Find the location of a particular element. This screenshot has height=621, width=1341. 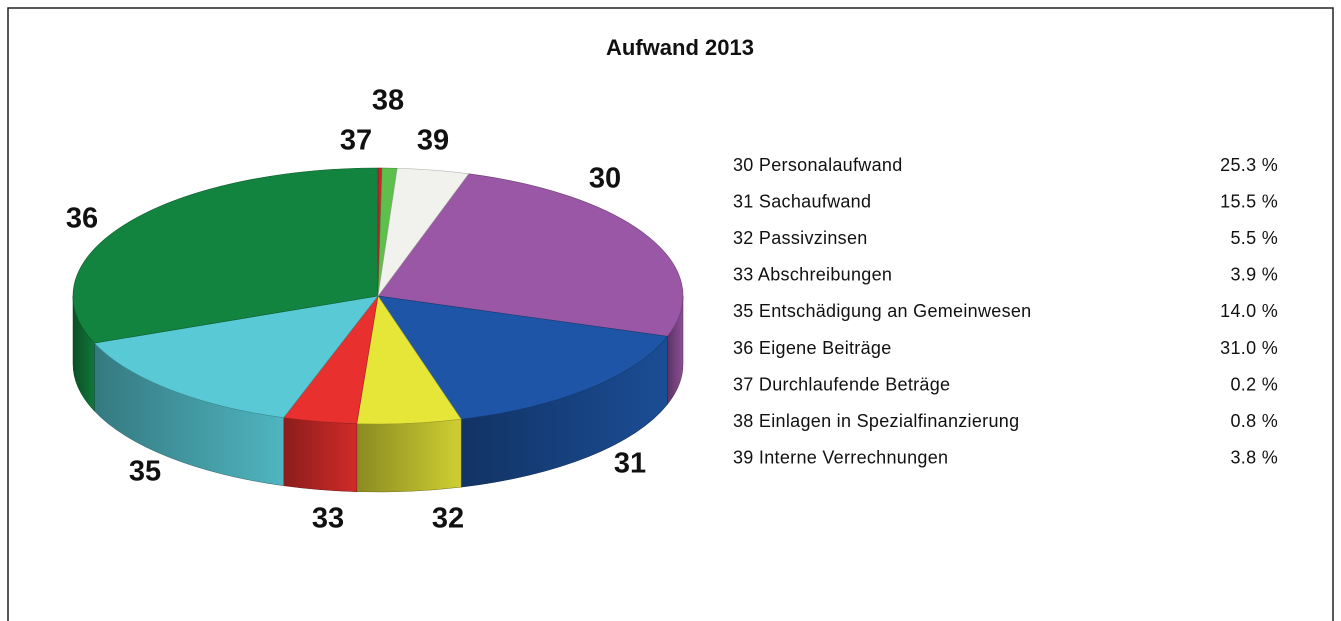

legend-value: 25.3 % is located at coordinates (1249, 165).